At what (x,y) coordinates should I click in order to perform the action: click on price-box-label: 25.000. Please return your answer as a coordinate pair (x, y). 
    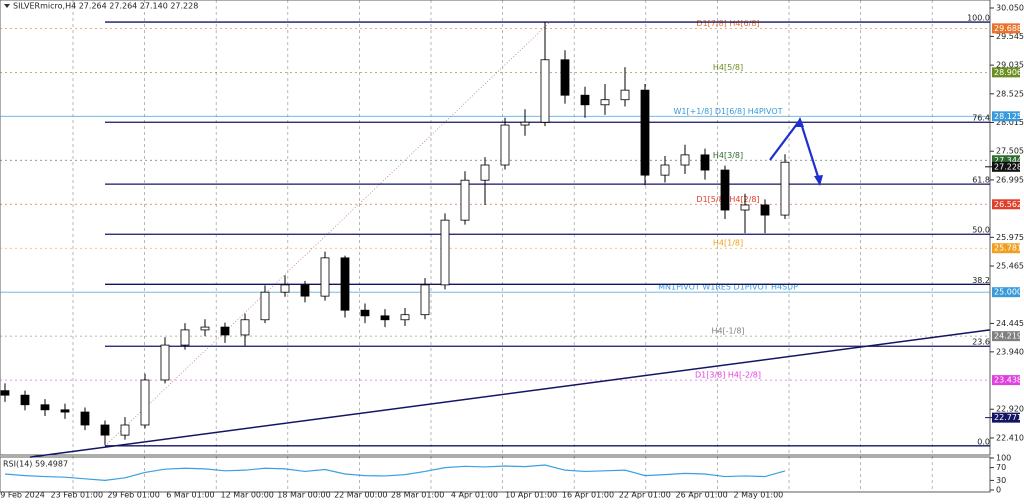
    Looking at the image, I should click on (1008, 292).